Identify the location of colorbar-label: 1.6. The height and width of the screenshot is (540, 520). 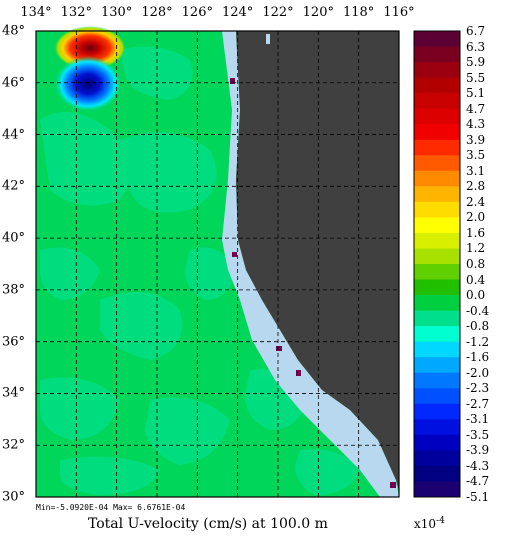
(476, 232).